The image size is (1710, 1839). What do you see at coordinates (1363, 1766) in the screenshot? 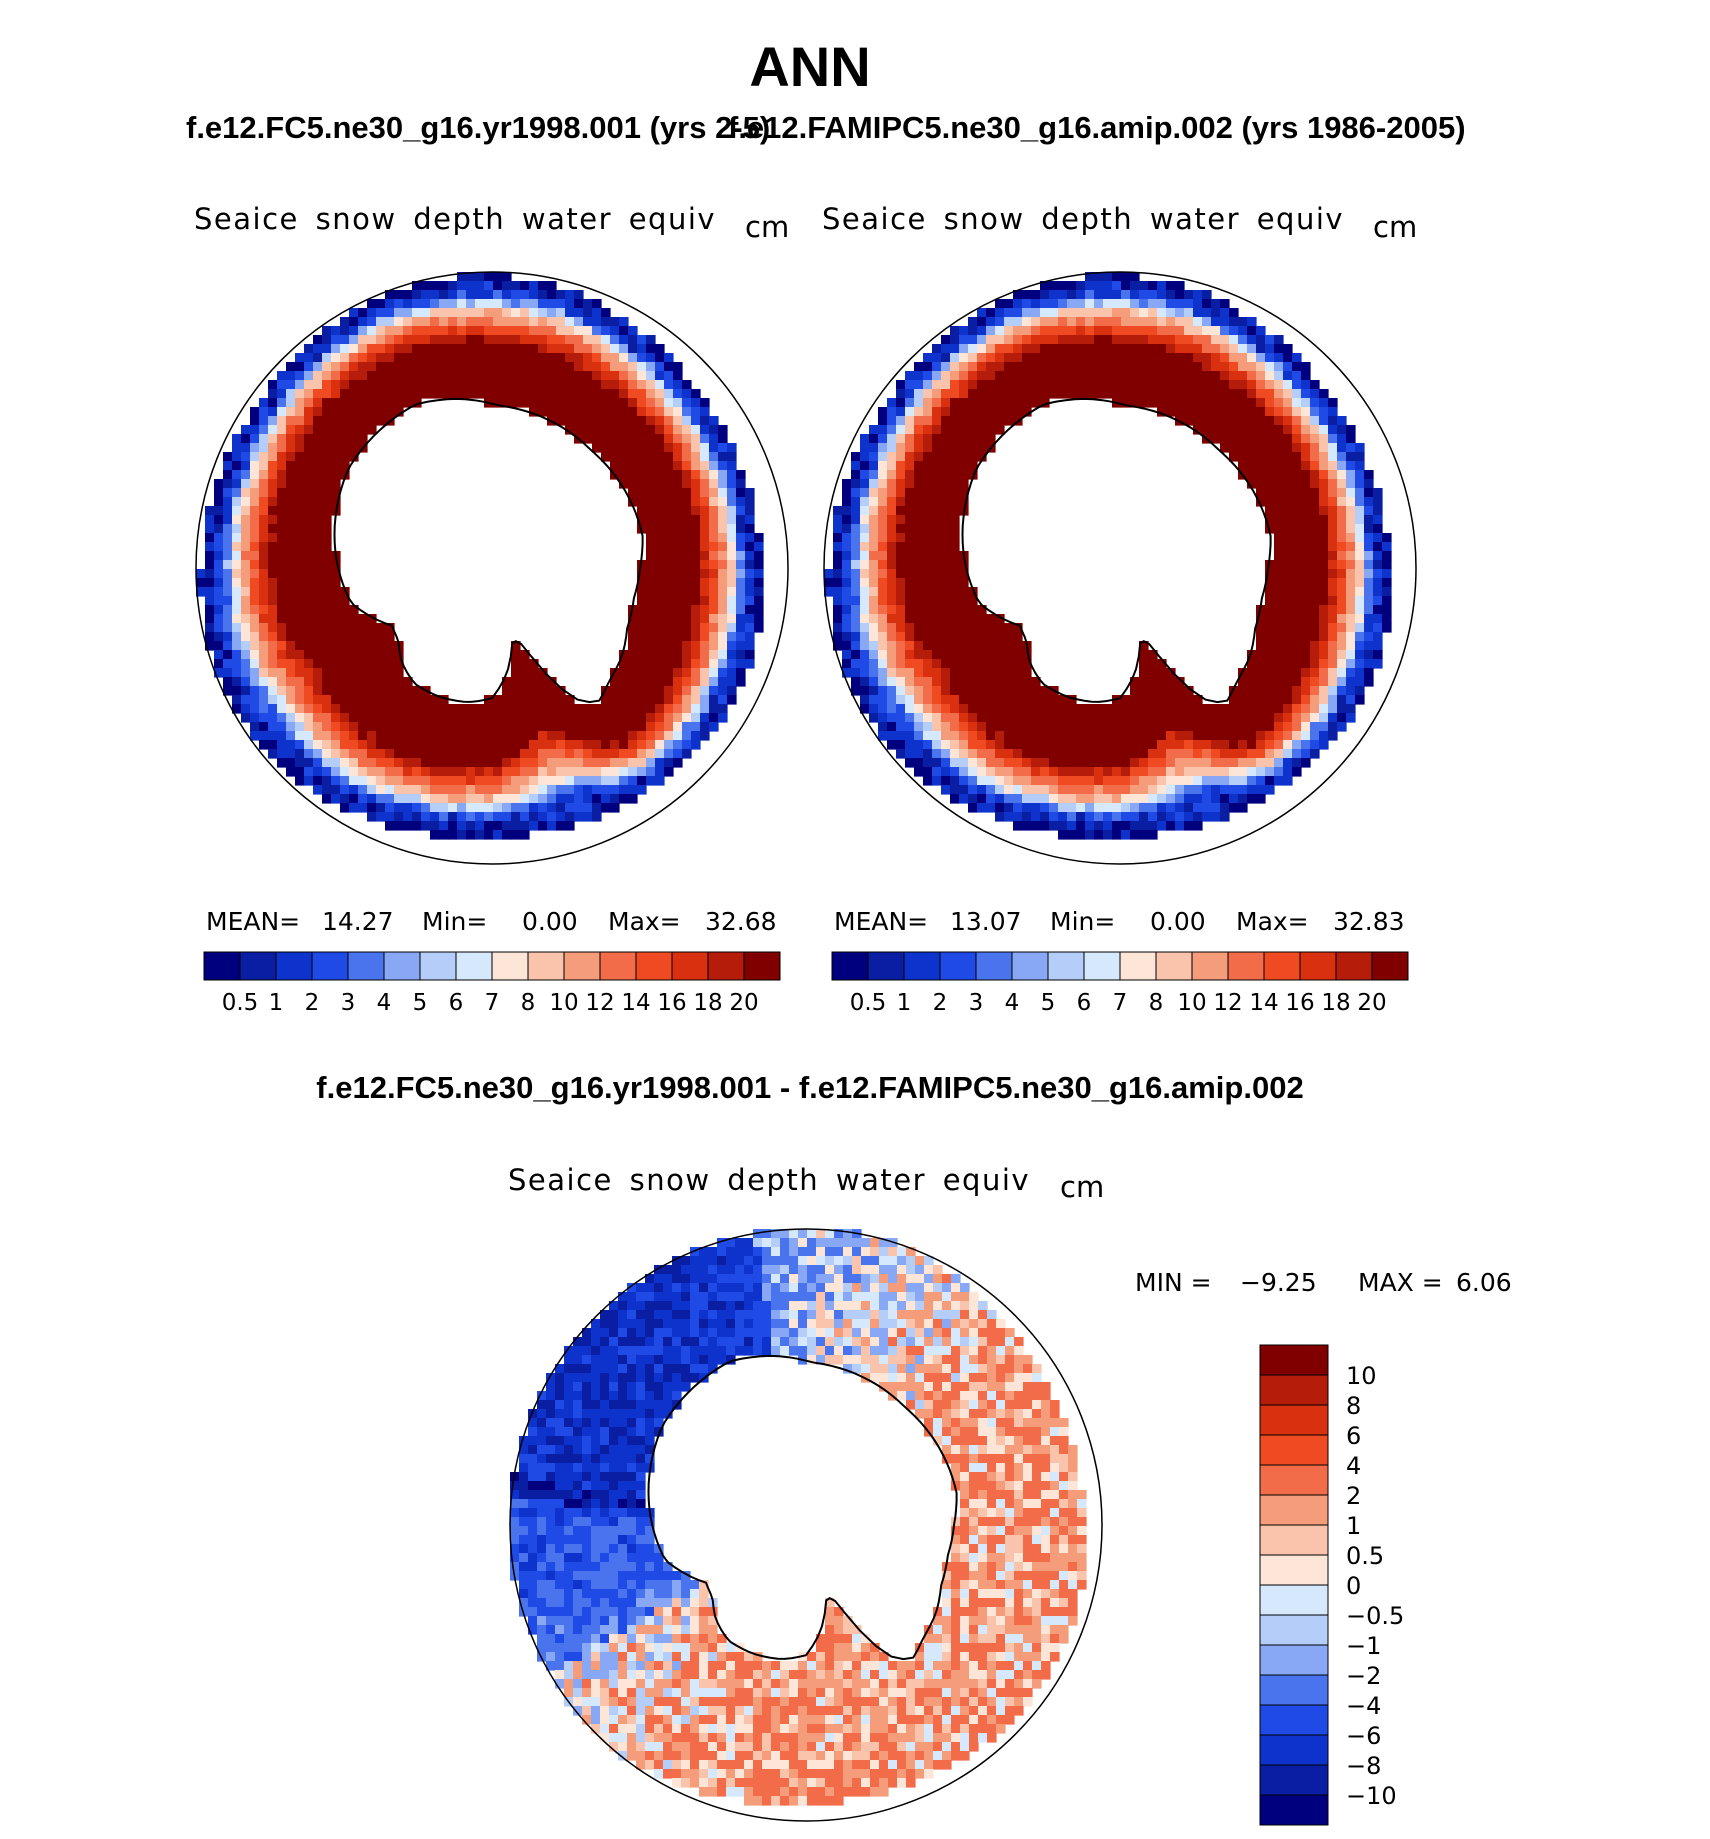
I see `diff-colorbar-tick-label: −8` at bounding box center [1363, 1766].